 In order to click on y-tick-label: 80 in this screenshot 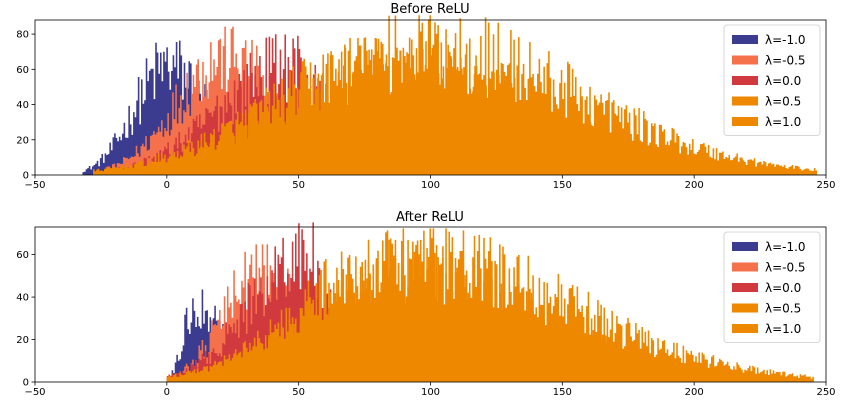, I will do `click(22, 35)`.